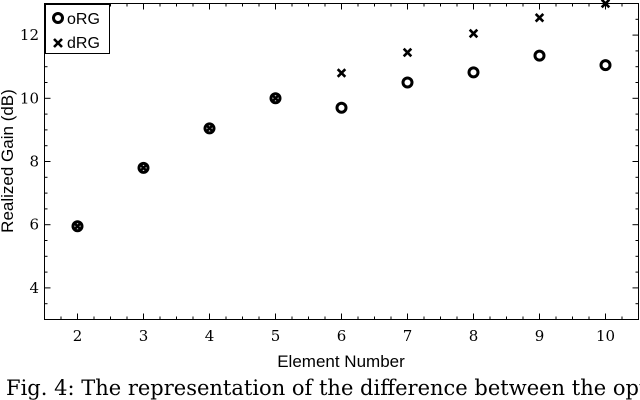 The height and width of the screenshot is (400, 640). What do you see at coordinates (58, 43) in the screenshot?
I see `legend-marker-drG` at bounding box center [58, 43].